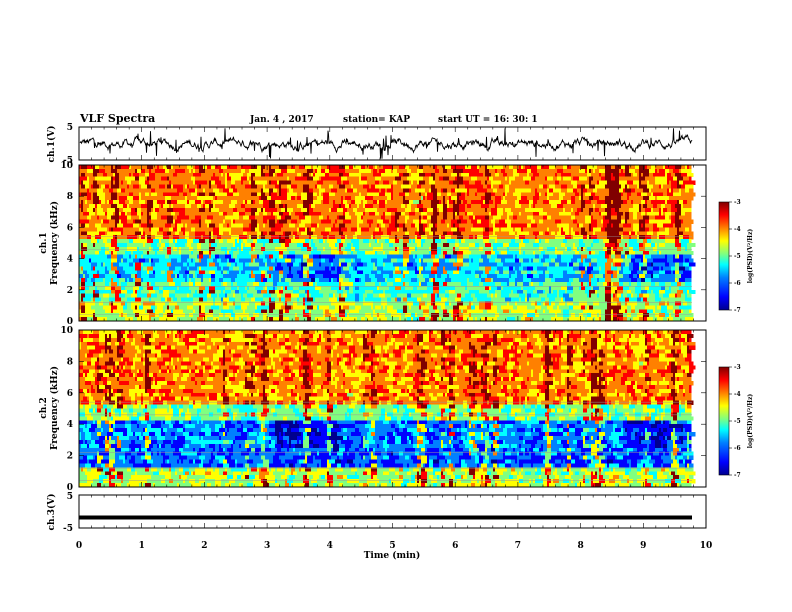 The image size is (792, 612). What do you see at coordinates (281, 120) in the screenshot?
I see `date-label: Jan. 4 , 2017` at bounding box center [281, 120].